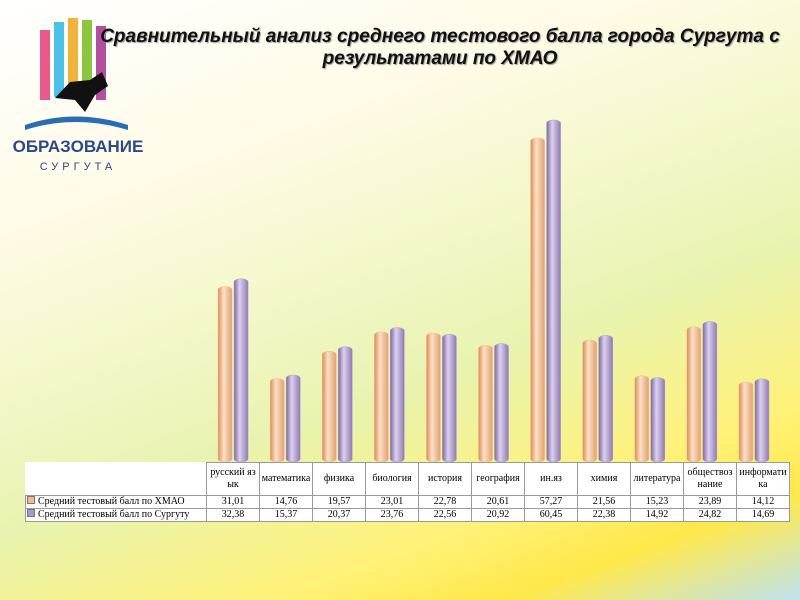  What do you see at coordinates (763, 479) in the screenshot?
I see `category-label: информатика` at bounding box center [763, 479].